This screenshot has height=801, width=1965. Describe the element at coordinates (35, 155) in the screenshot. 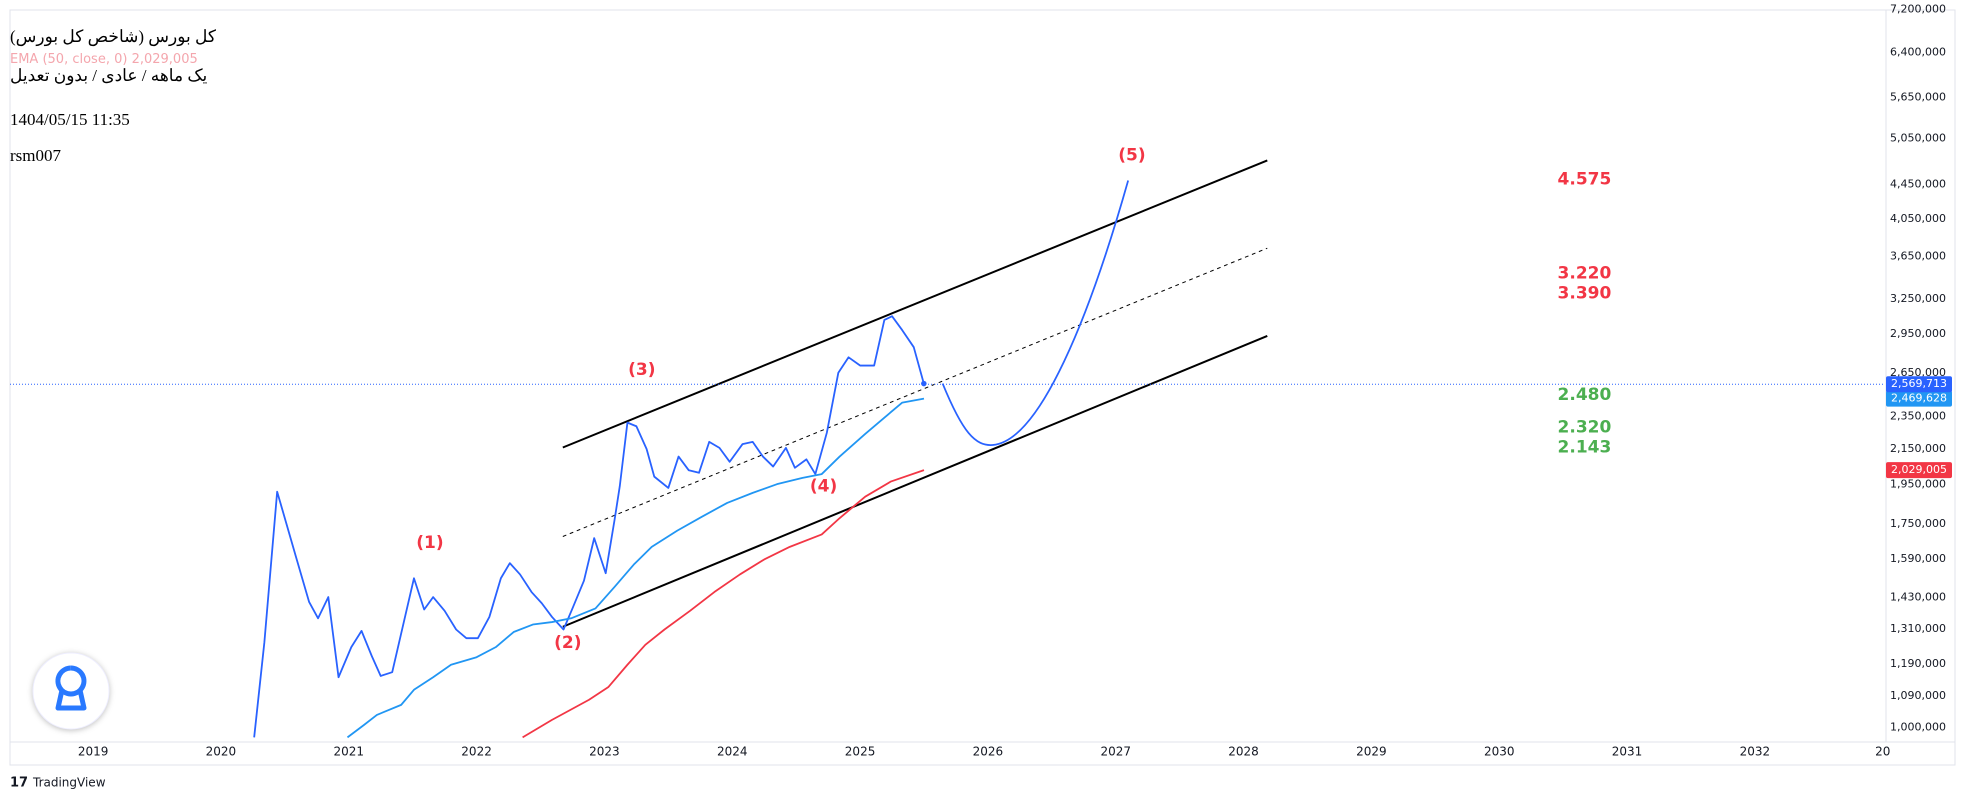

I see `author: rsm007` at that location.